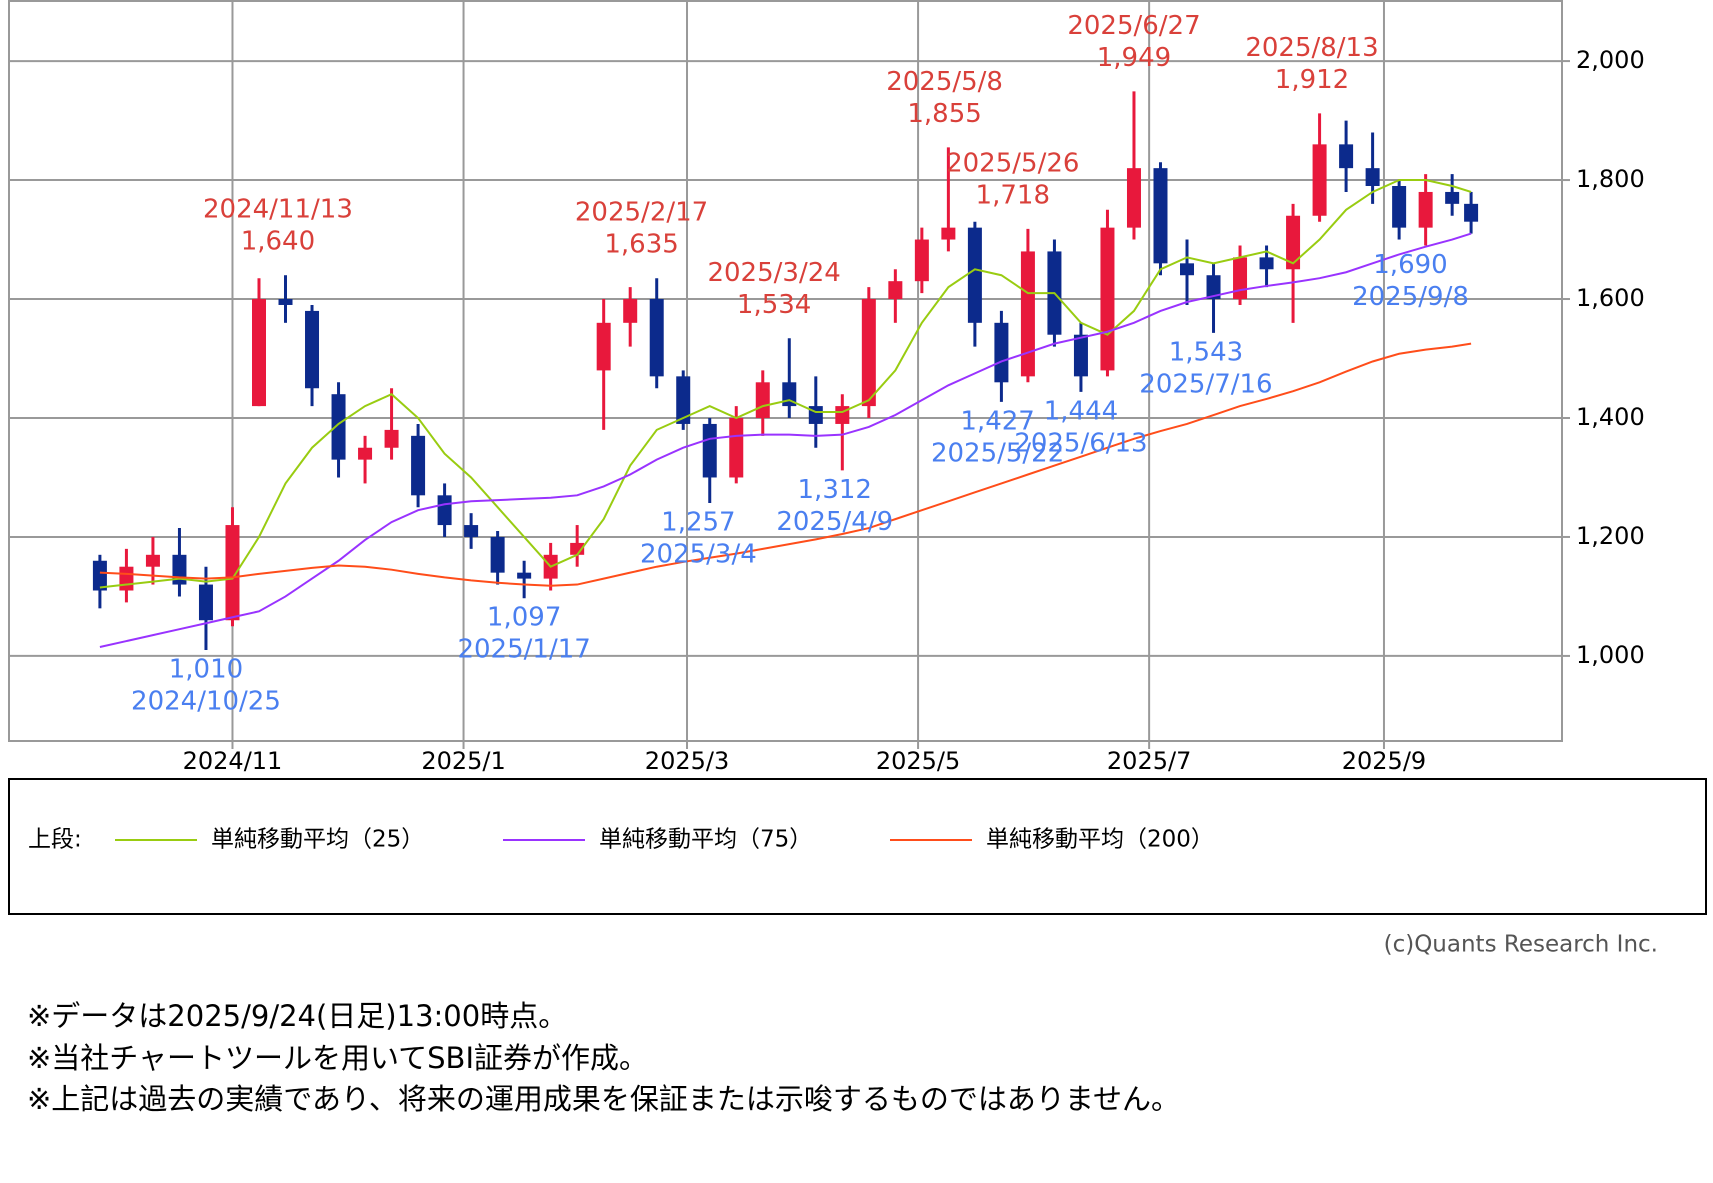  What do you see at coordinates (337, 1058) in the screenshot?
I see `note: ※当社チャートツールを用いてSBI証券が作成。` at bounding box center [337, 1058].